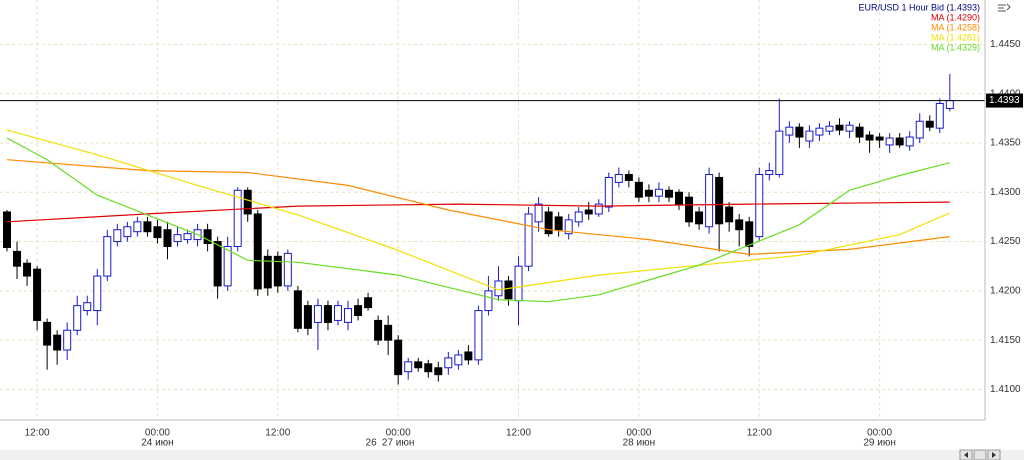  I want to click on y-tick-label: 1.4350, so click(1005, 143).